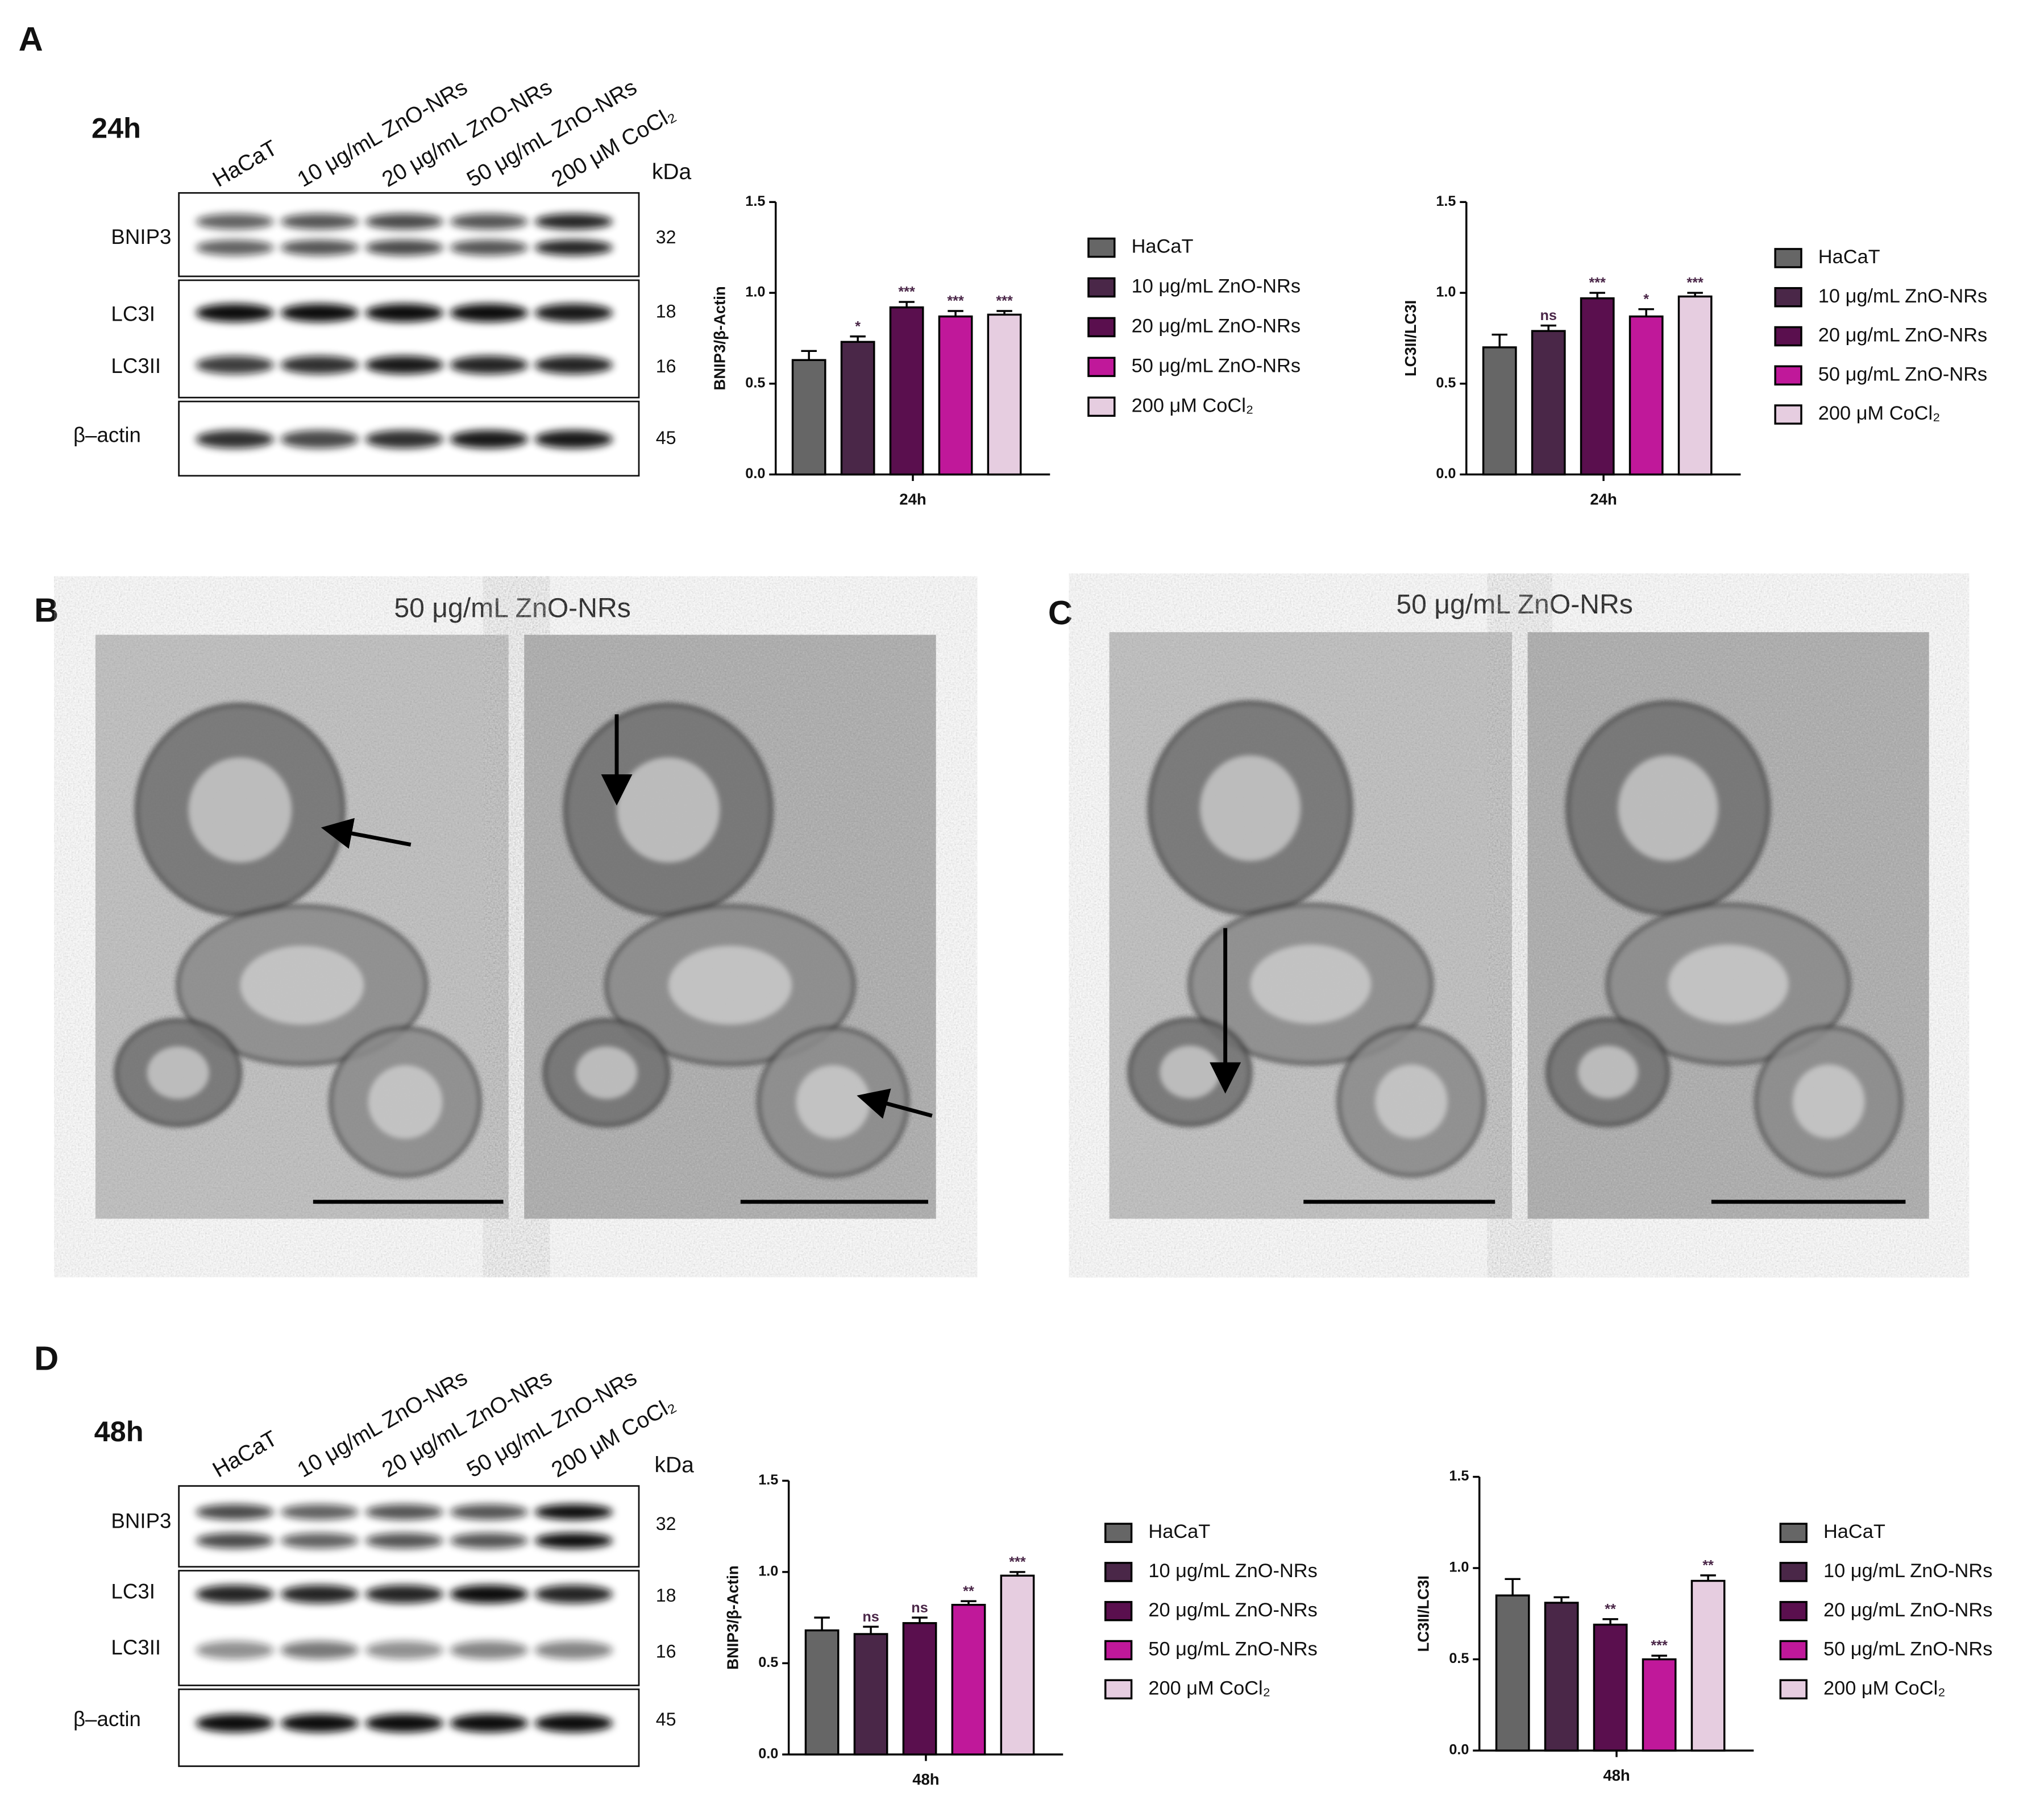  I want to click on panel-label: A, so click(31, 39).